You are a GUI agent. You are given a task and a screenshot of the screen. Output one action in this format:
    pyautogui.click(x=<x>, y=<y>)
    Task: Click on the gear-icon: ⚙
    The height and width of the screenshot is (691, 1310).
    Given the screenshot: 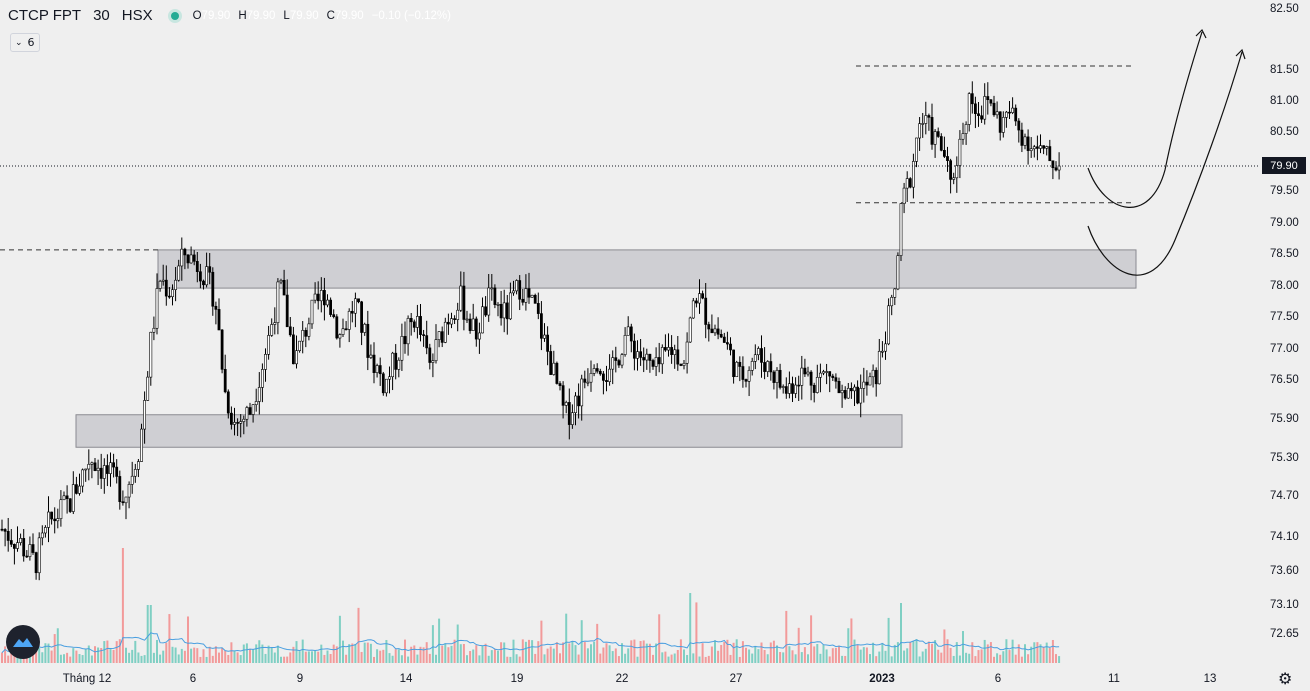 What is the action you would take?
    pyautogui.click(x=1285, y=678)
    